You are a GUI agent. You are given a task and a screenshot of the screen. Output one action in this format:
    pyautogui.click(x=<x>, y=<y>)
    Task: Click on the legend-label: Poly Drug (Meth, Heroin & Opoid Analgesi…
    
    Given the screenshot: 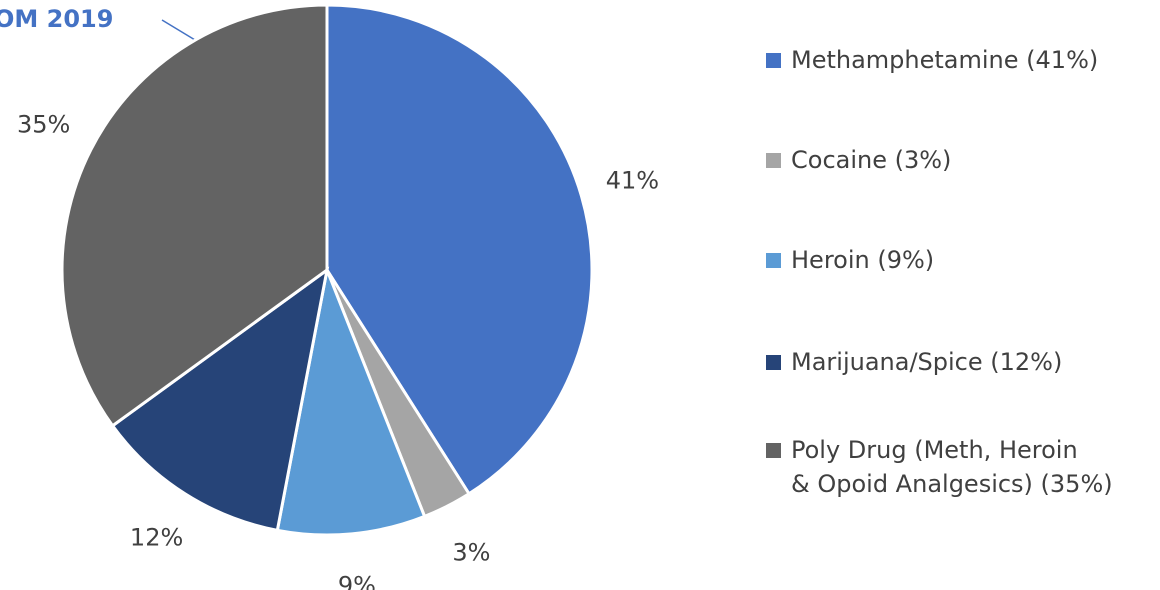 What is the action you would take?
    pyautogui.click(x=952, y=467)
    